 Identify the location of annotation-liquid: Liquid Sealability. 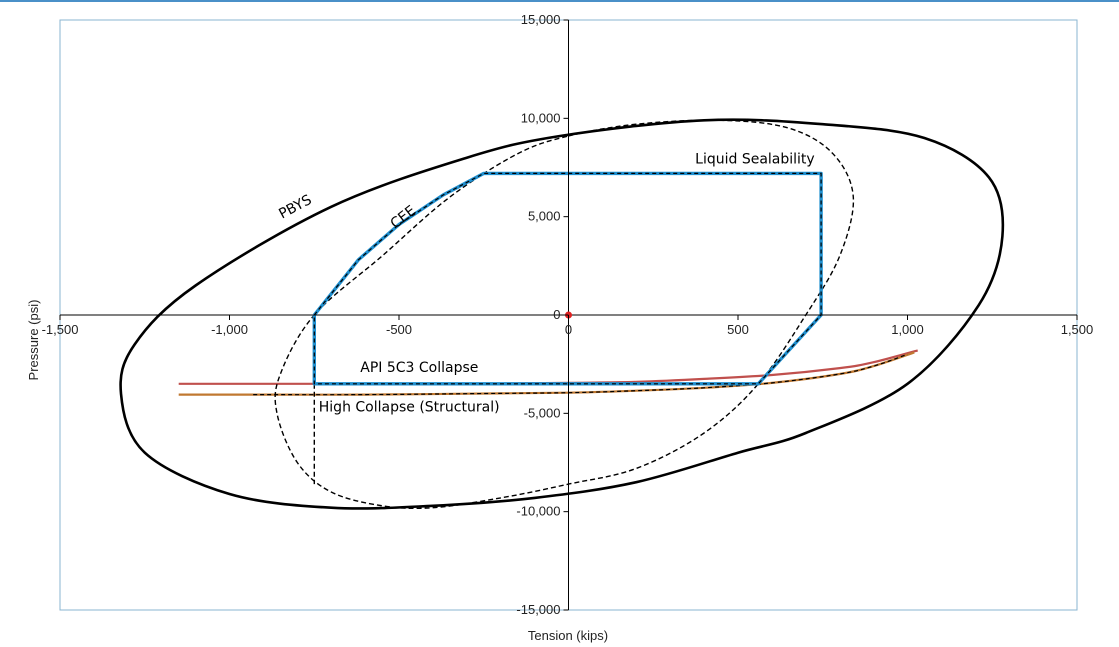
(755, 160).